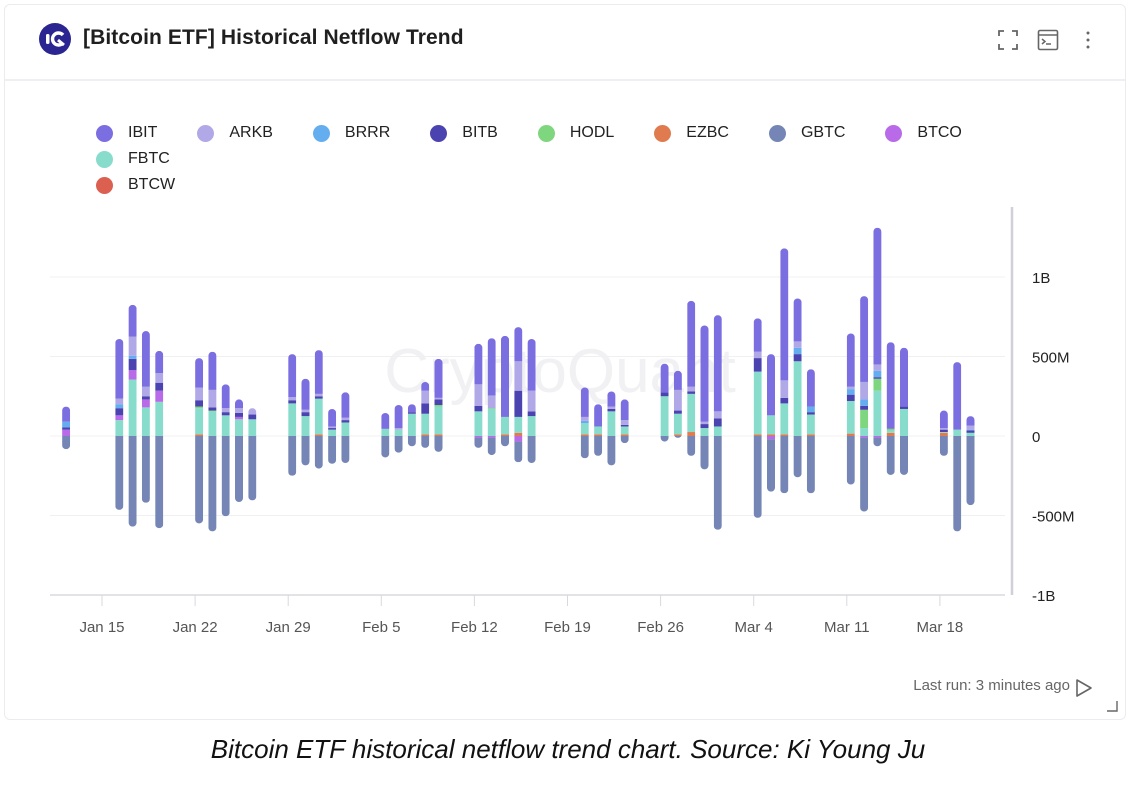 This screenshot has height=792, width=1136. I want to click on legend-label: EZBC, so click(707, 132).